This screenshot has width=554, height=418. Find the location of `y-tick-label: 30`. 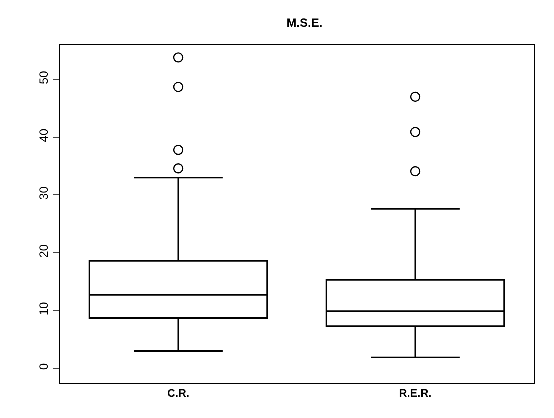

y-tick-label: 30 is located at coordinates (44, 193).